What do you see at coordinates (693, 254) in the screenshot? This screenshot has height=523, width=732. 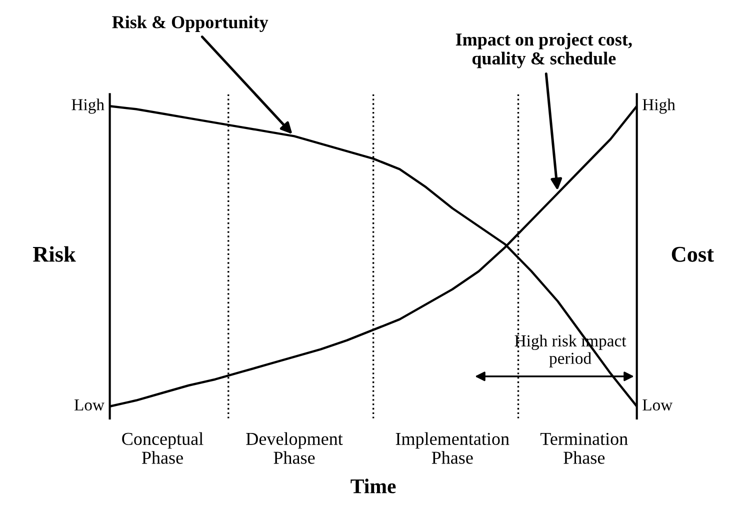 I see `y2-axis-title: Cost` at bounding box center [693, 254].